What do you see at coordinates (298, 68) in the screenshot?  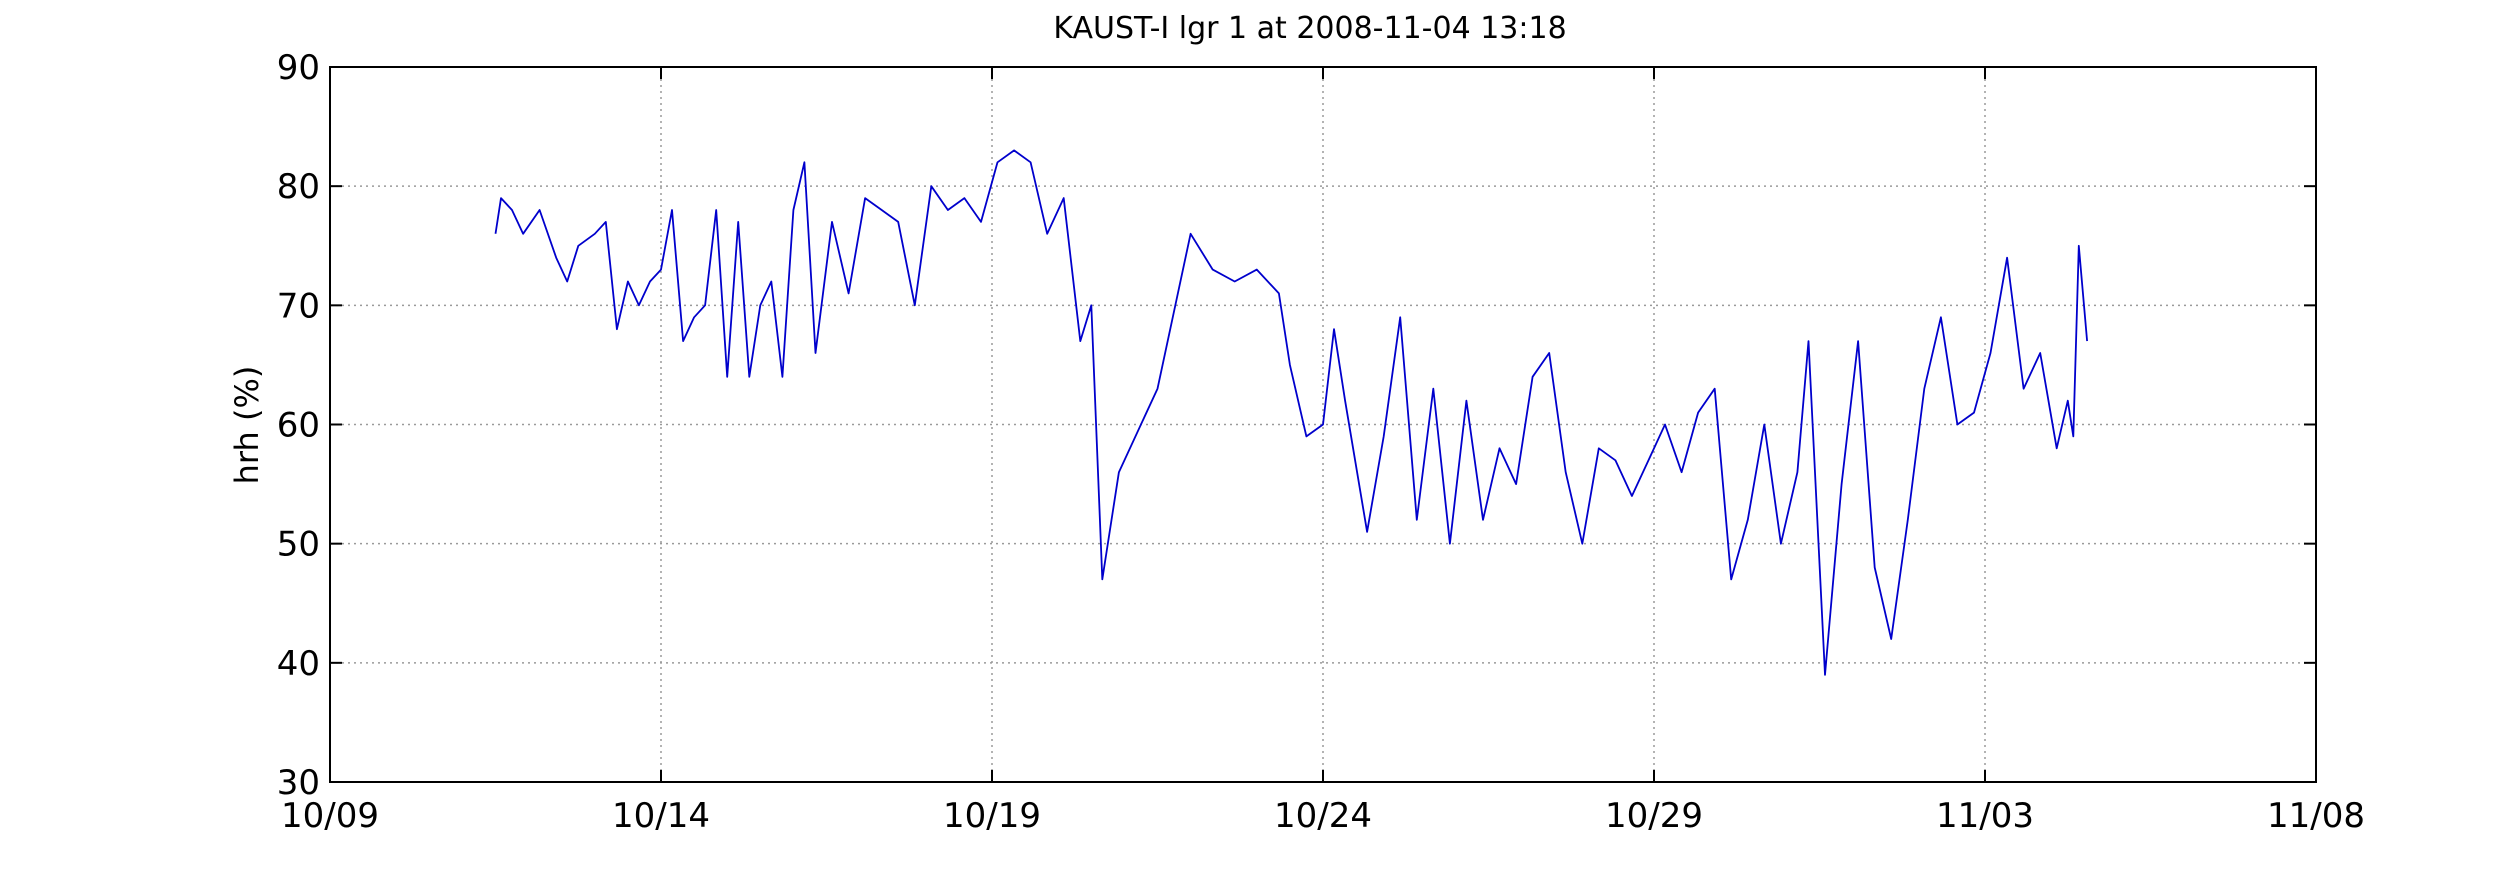 I see `y-tick-label: 90` at bounding box center [298, 68].